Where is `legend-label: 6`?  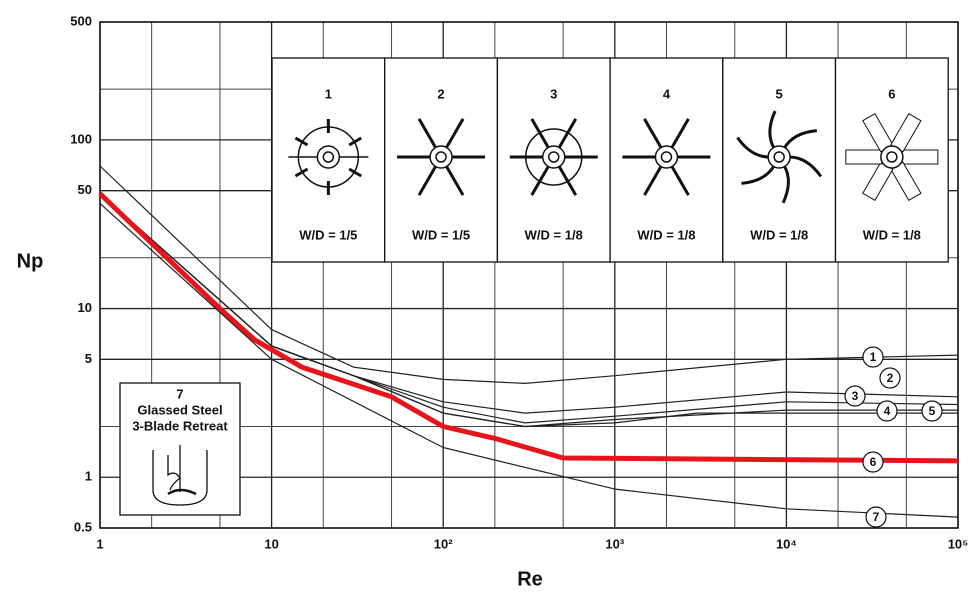
legend-label: 6 is located at coordinates (873, 462).